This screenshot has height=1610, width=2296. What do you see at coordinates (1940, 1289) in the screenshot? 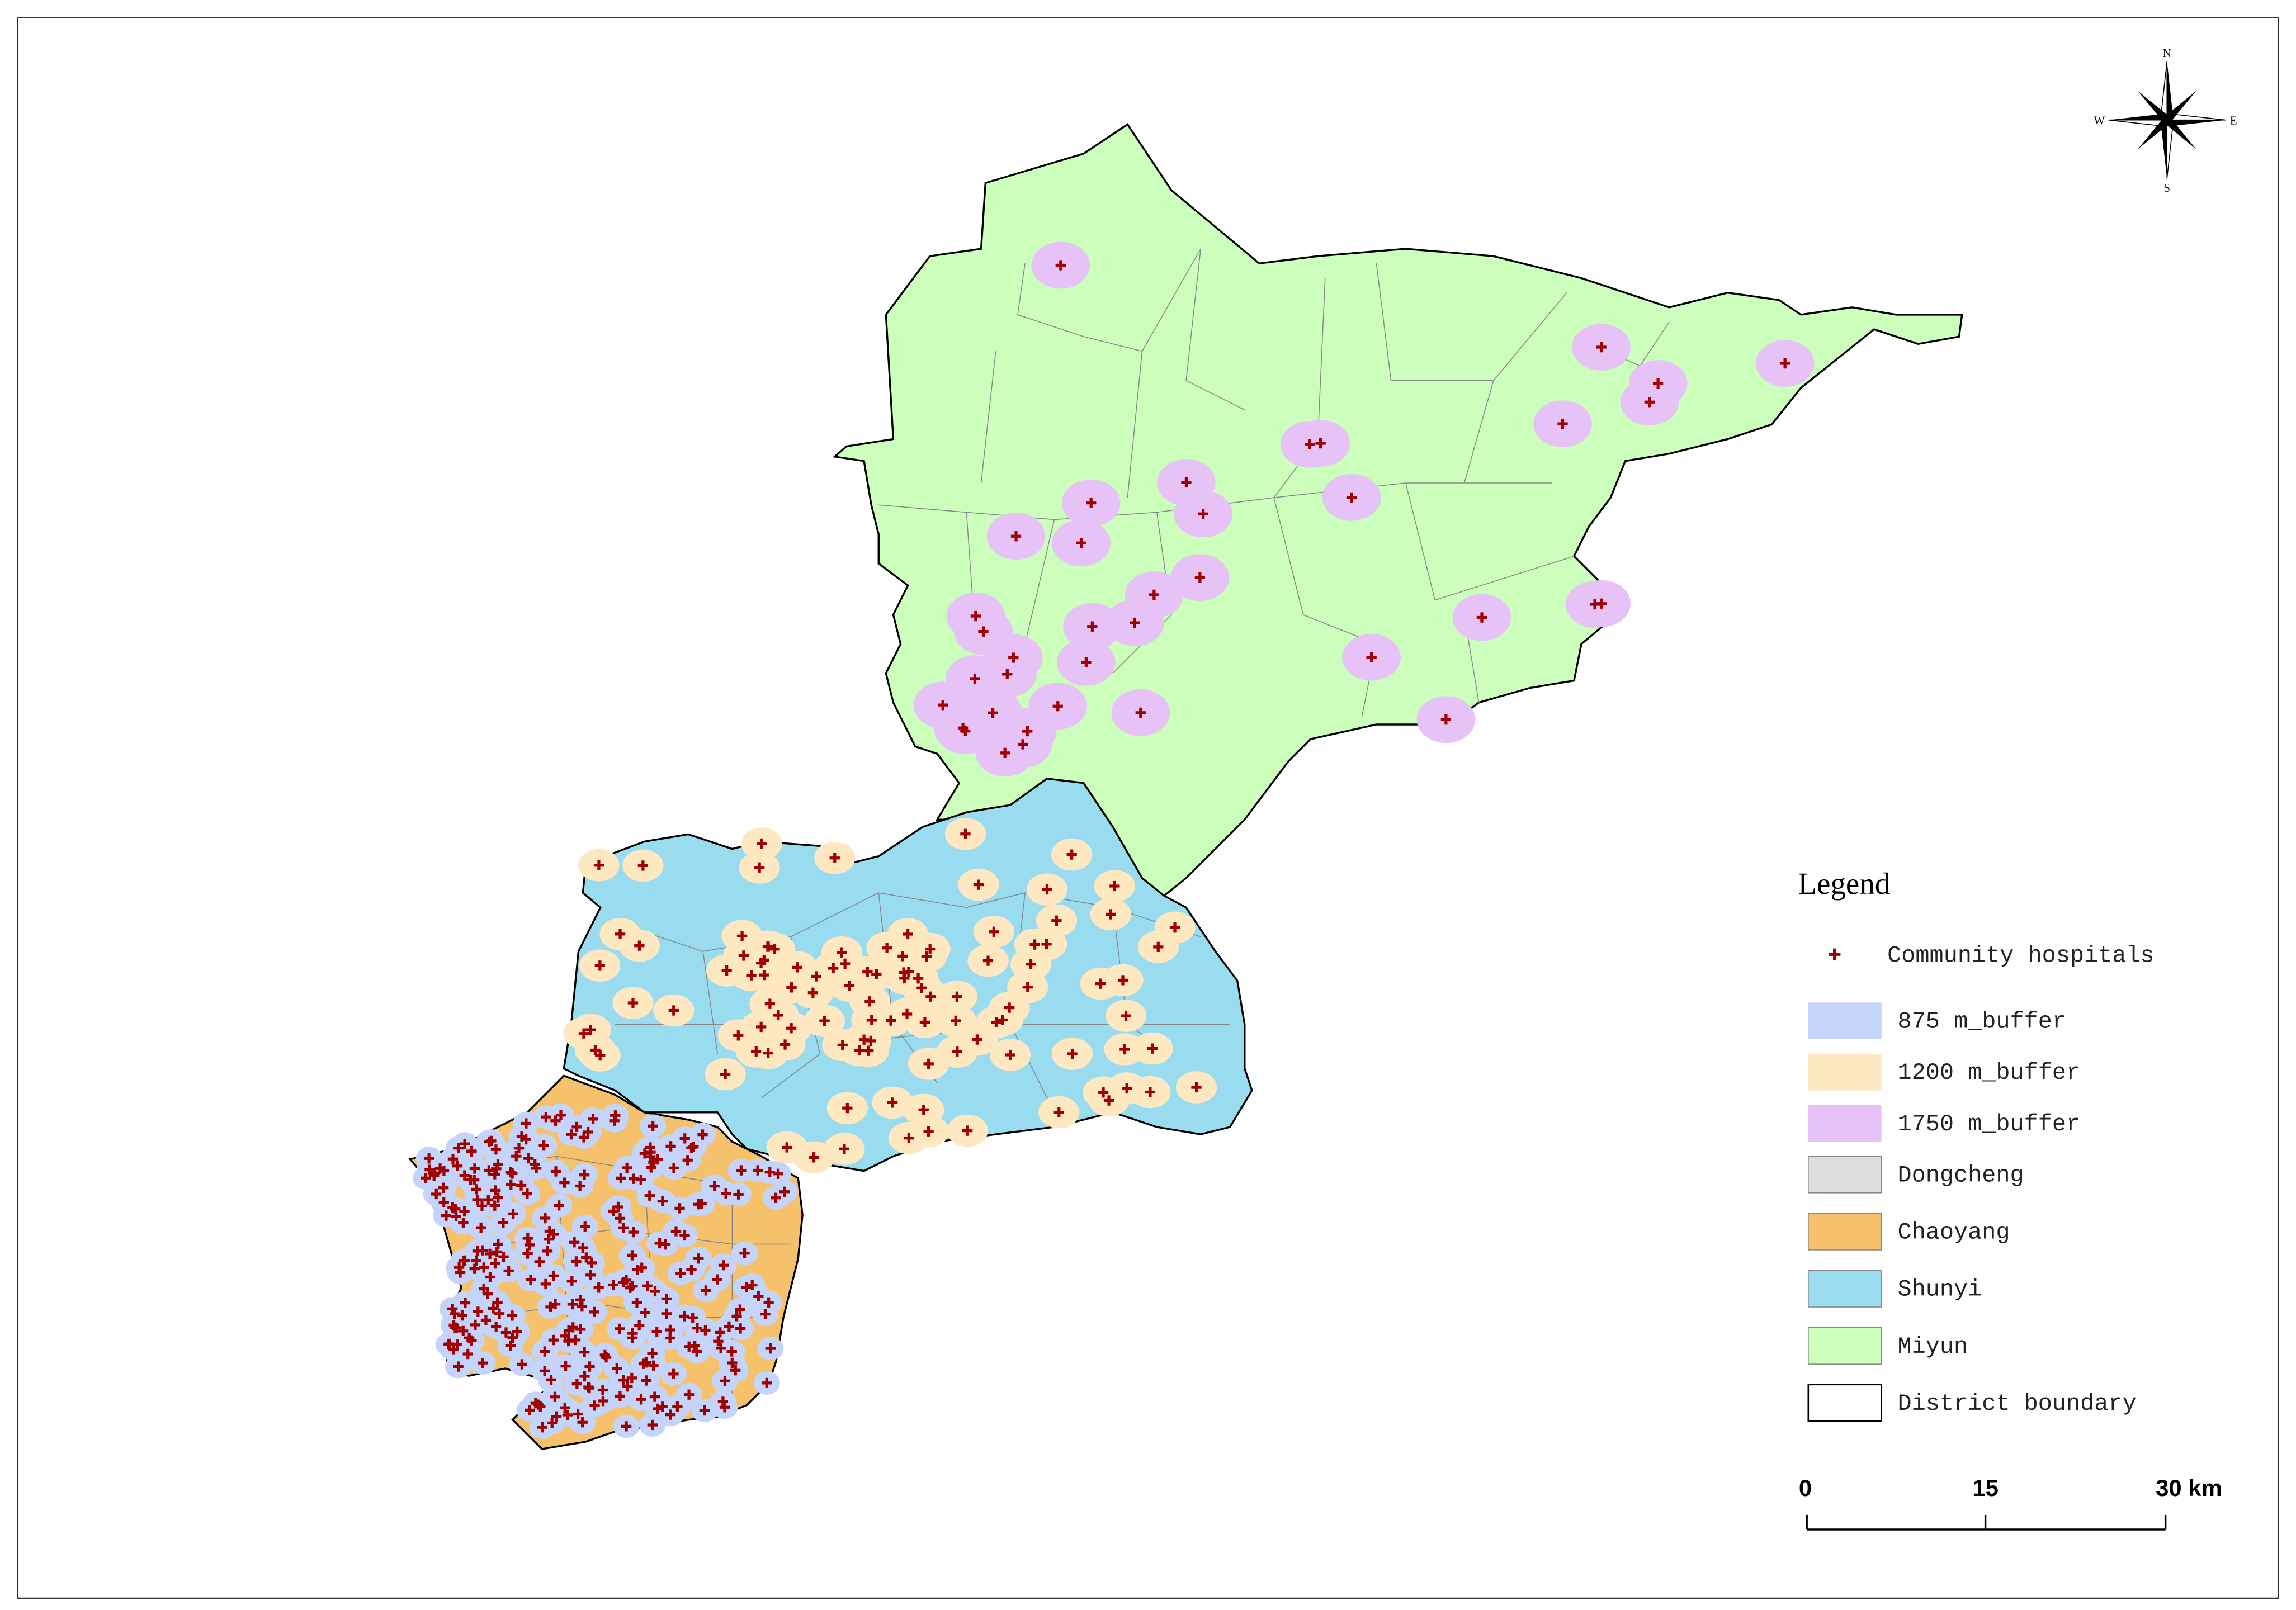
I see `legend-label: Shunyi` at bounding box center [1940, 1289].